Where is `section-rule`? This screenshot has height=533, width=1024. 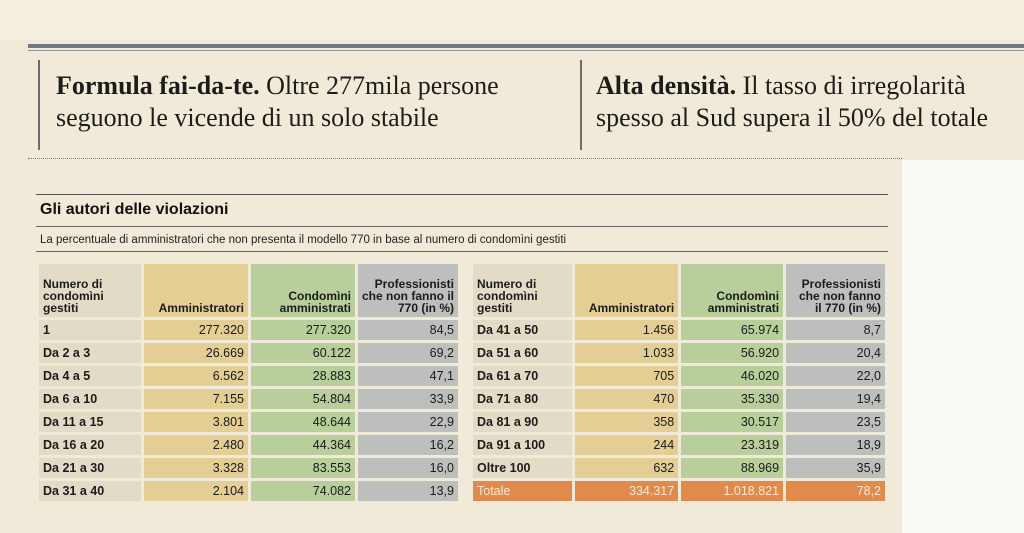
section-rule is located at coordinates (526, 46).